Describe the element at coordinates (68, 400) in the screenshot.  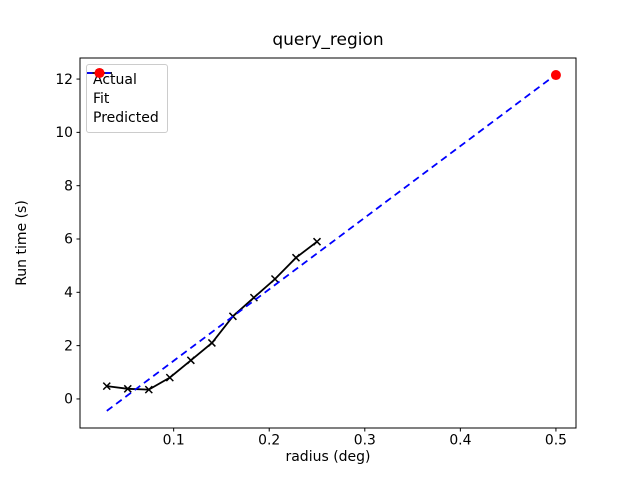
I see `y-axis-tick-label: 0` at that location.